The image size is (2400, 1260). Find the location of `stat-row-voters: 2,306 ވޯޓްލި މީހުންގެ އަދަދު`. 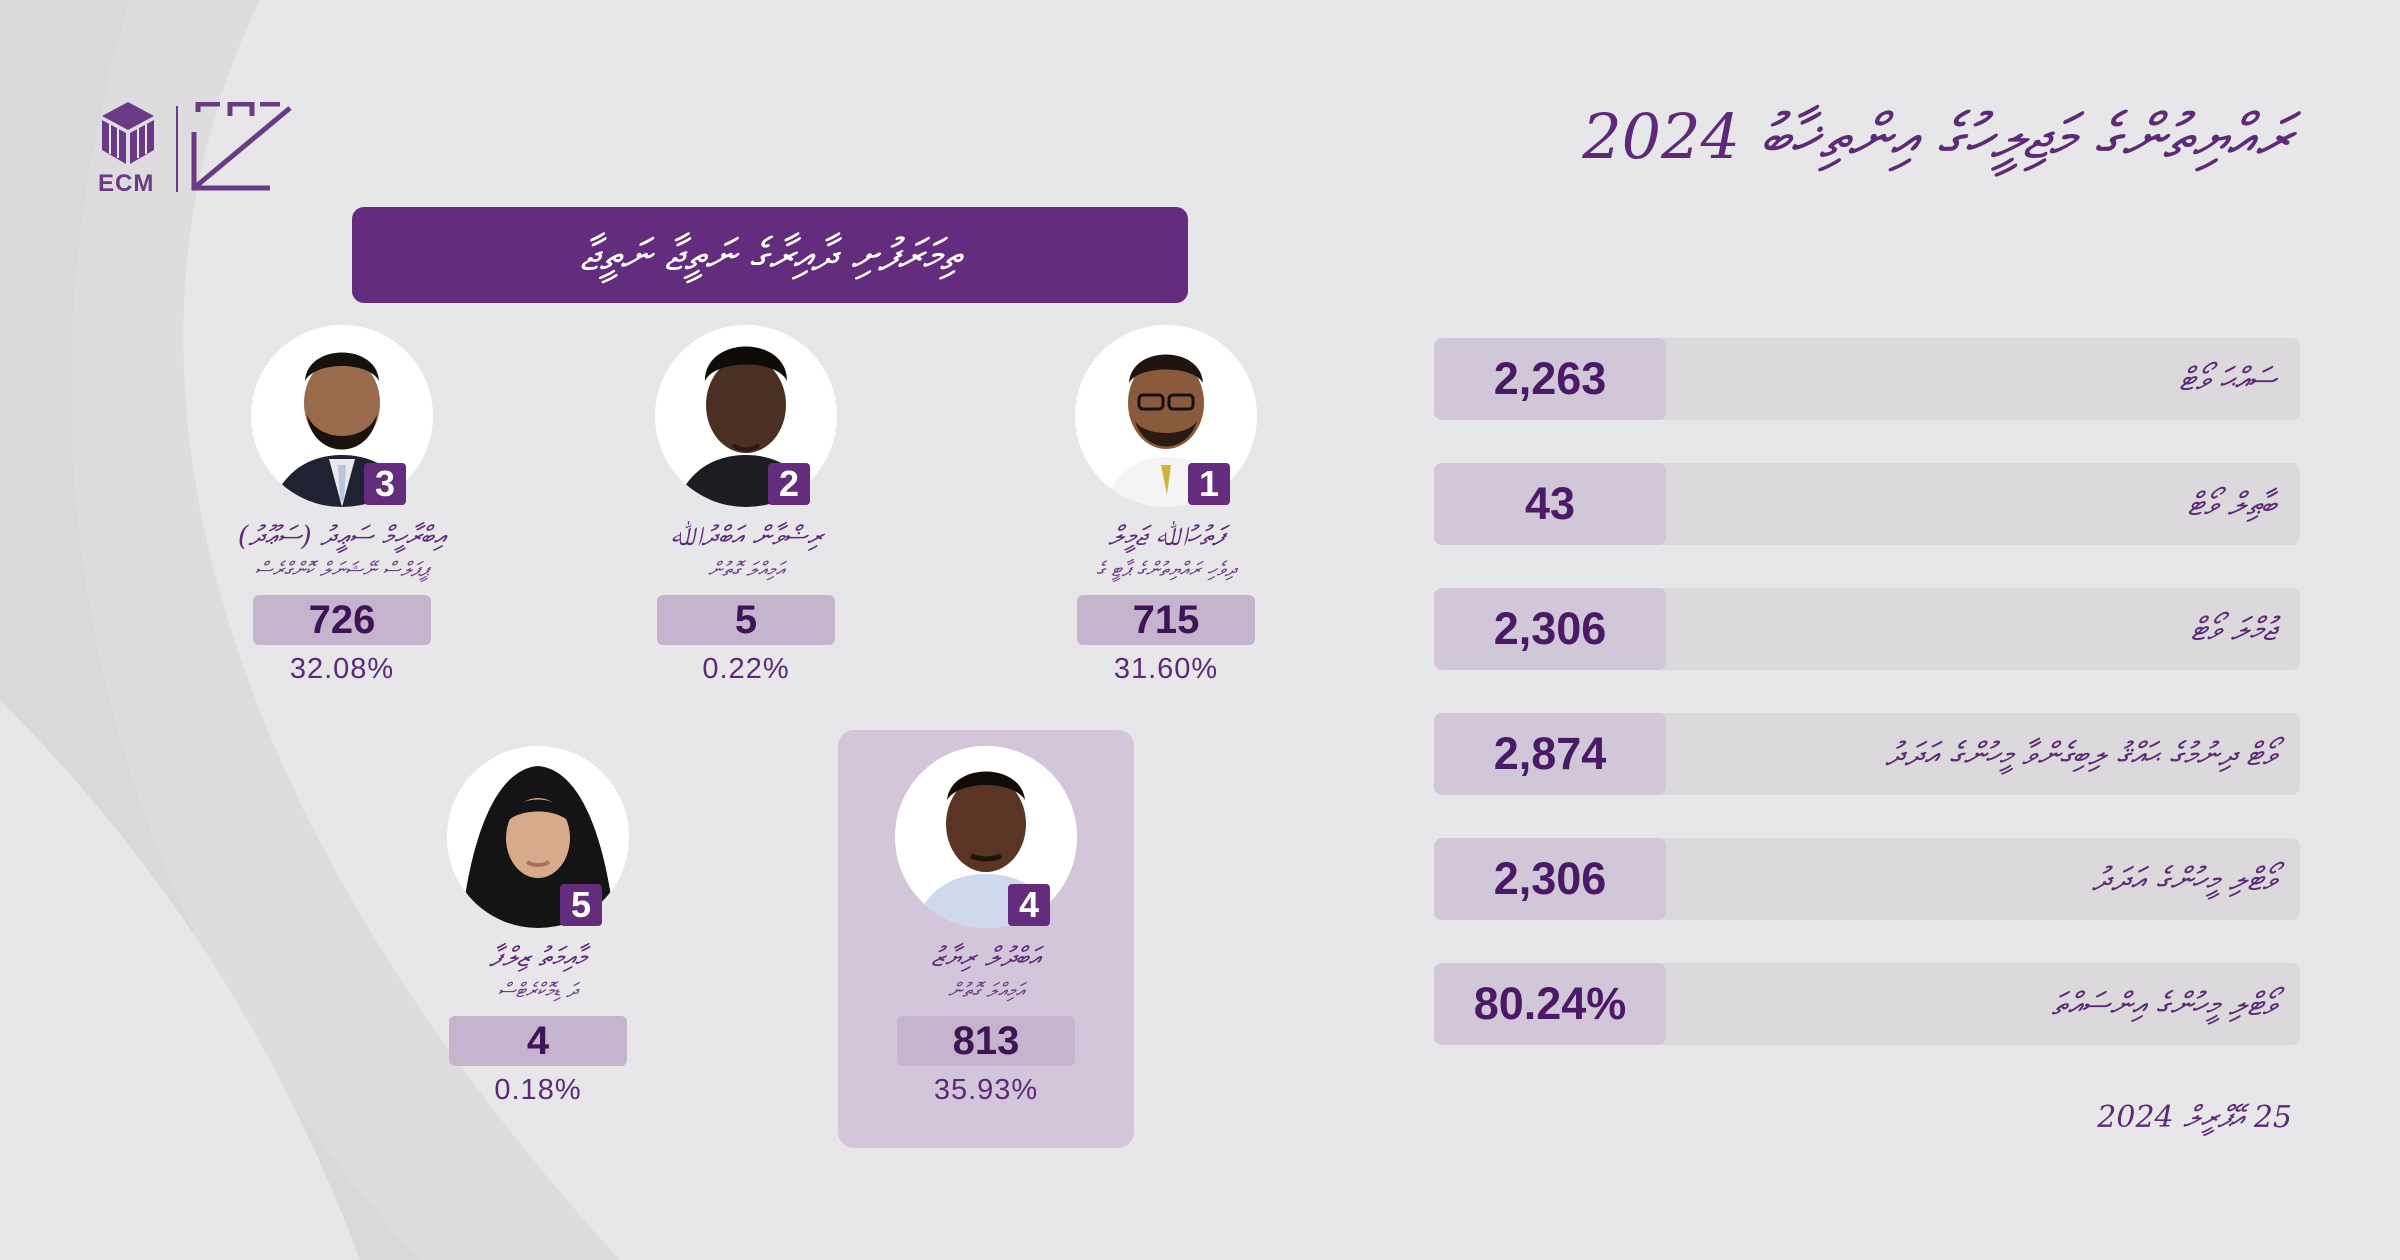

stat-row-voters: 2,306 ވޯޓްލި މީހުންގެ އަދަދު is located at coordinates (1867, 879).